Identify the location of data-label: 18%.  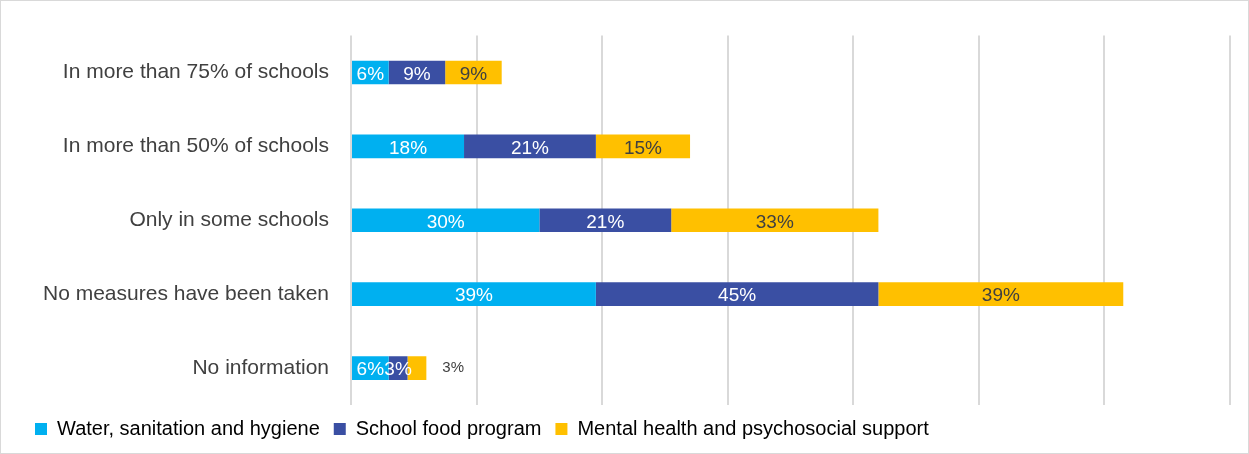
(408, 147).